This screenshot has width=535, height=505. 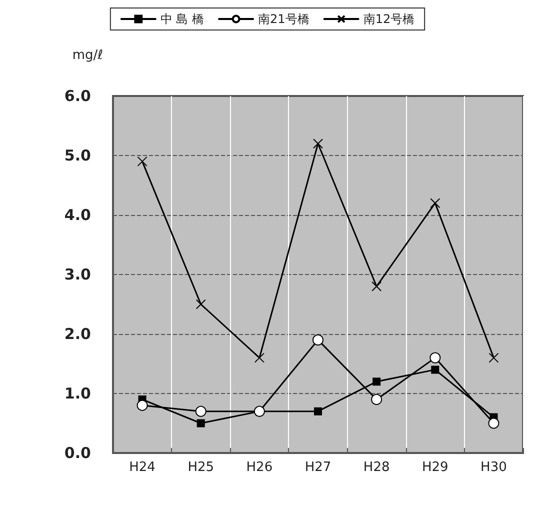 I want to click on x-tick-label: H28, so click(x=376, y=467).